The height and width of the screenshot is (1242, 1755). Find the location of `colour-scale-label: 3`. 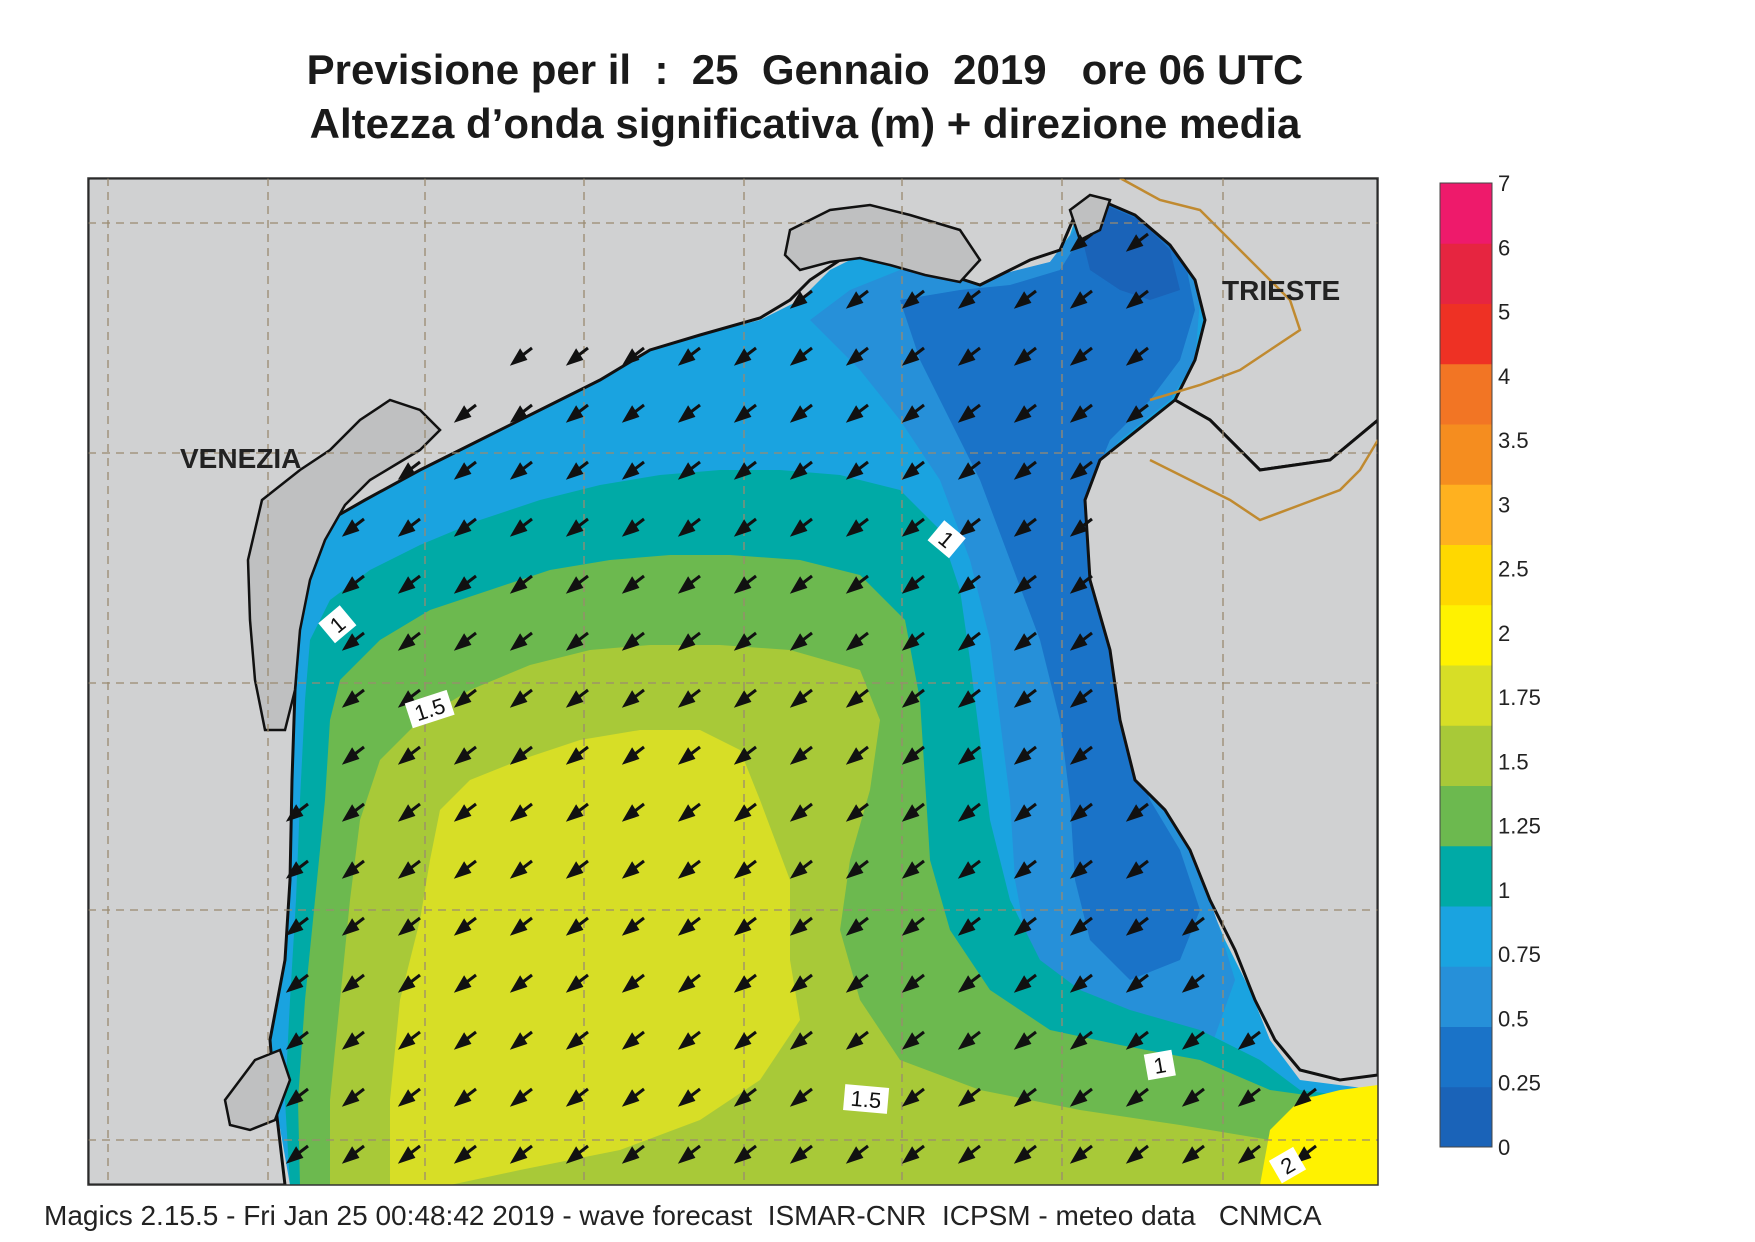

colour-scale-label: 3 is located at coordinates (1504, 504).